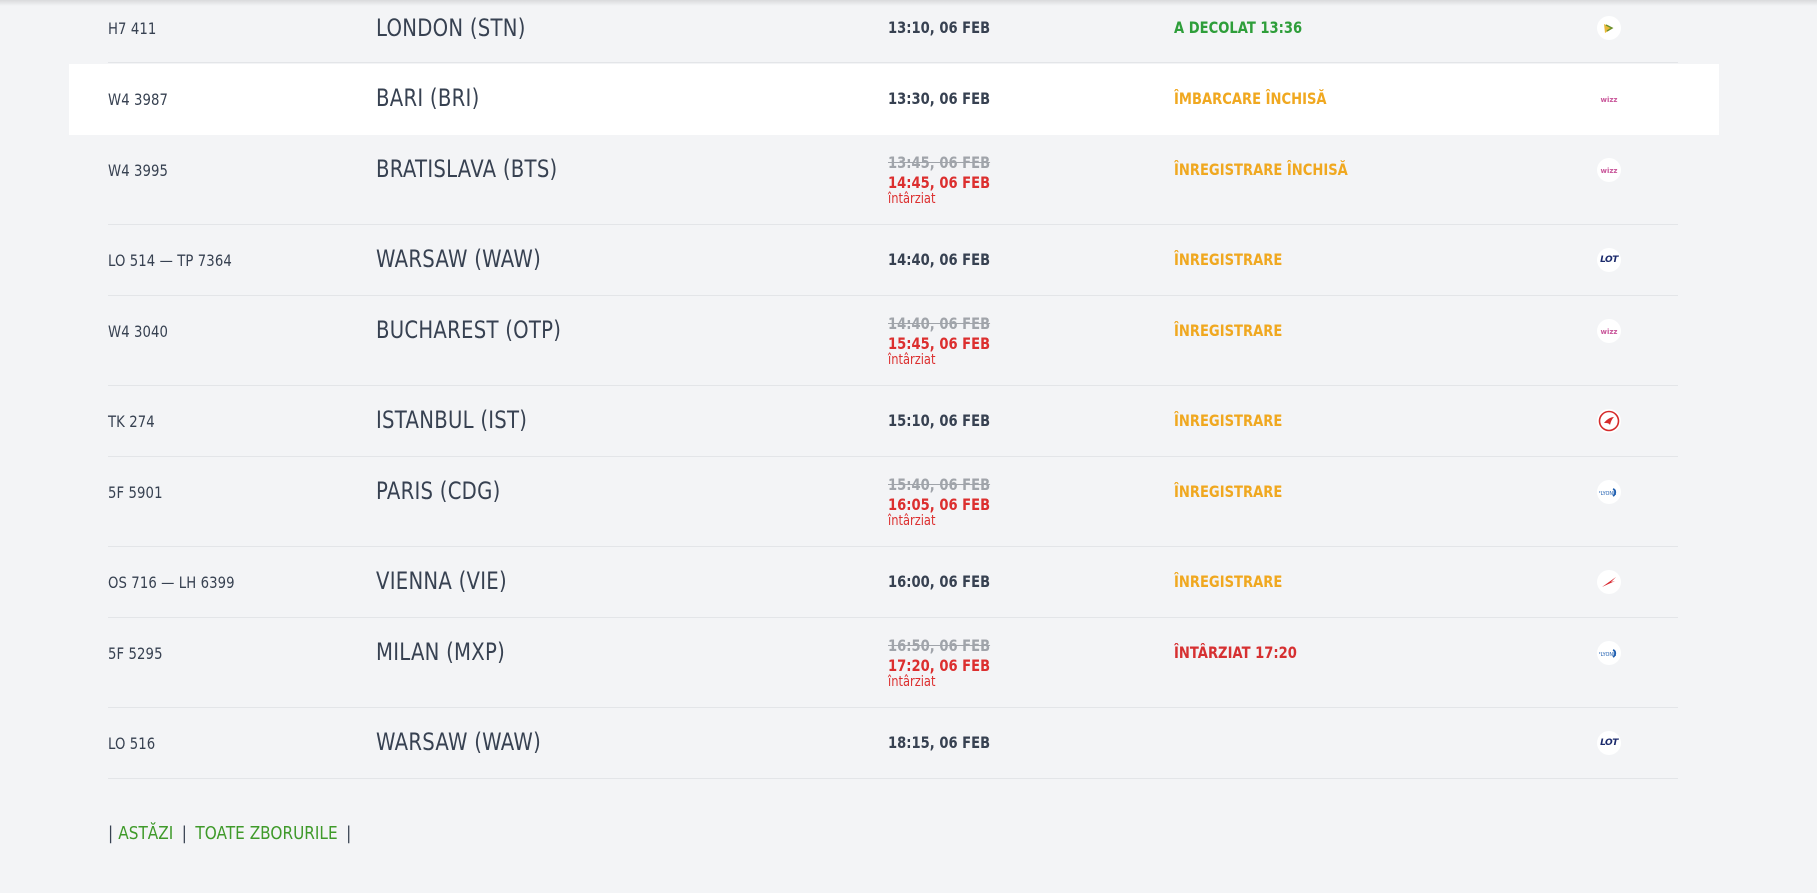  What do you see at coordinates (1235, 652) in the screenshot?
I see `status-label: ÎNTÂRZIAT 17:20` at bounding box center [1235, 652].